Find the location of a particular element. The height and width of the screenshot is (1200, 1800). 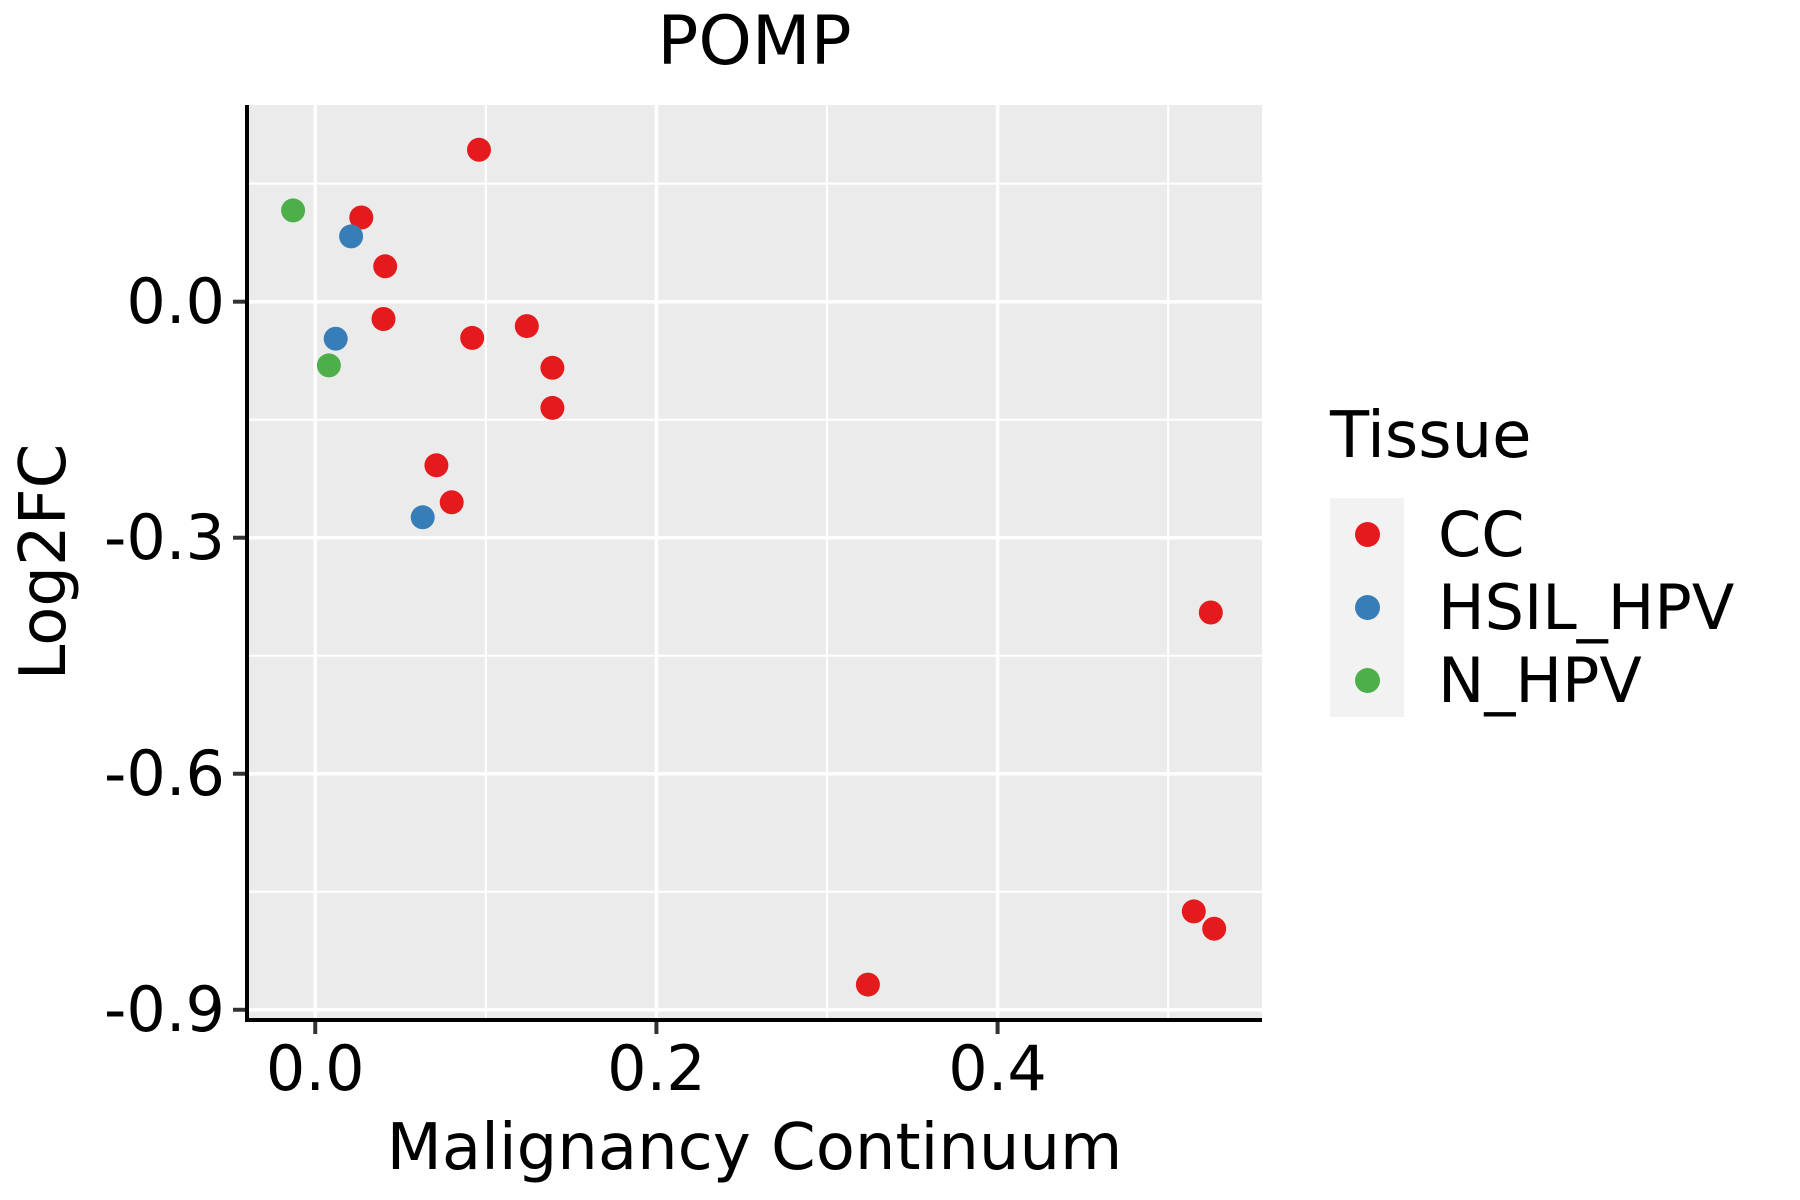

y-tick-label: 0.0 is located at coordinates (175, 301).